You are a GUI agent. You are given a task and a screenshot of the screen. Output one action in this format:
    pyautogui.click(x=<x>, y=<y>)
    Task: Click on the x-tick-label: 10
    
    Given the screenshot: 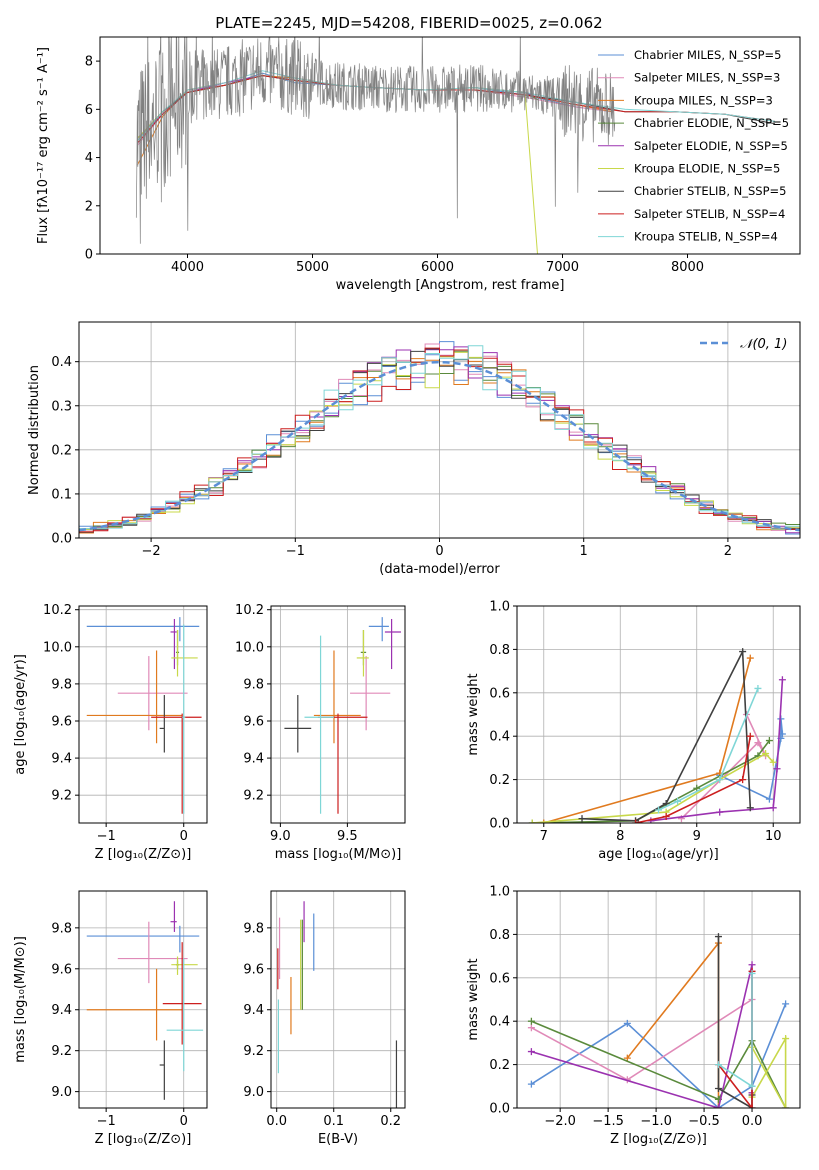 What is the action you would take?
    pyautogui.click(x=773, y=836)
    